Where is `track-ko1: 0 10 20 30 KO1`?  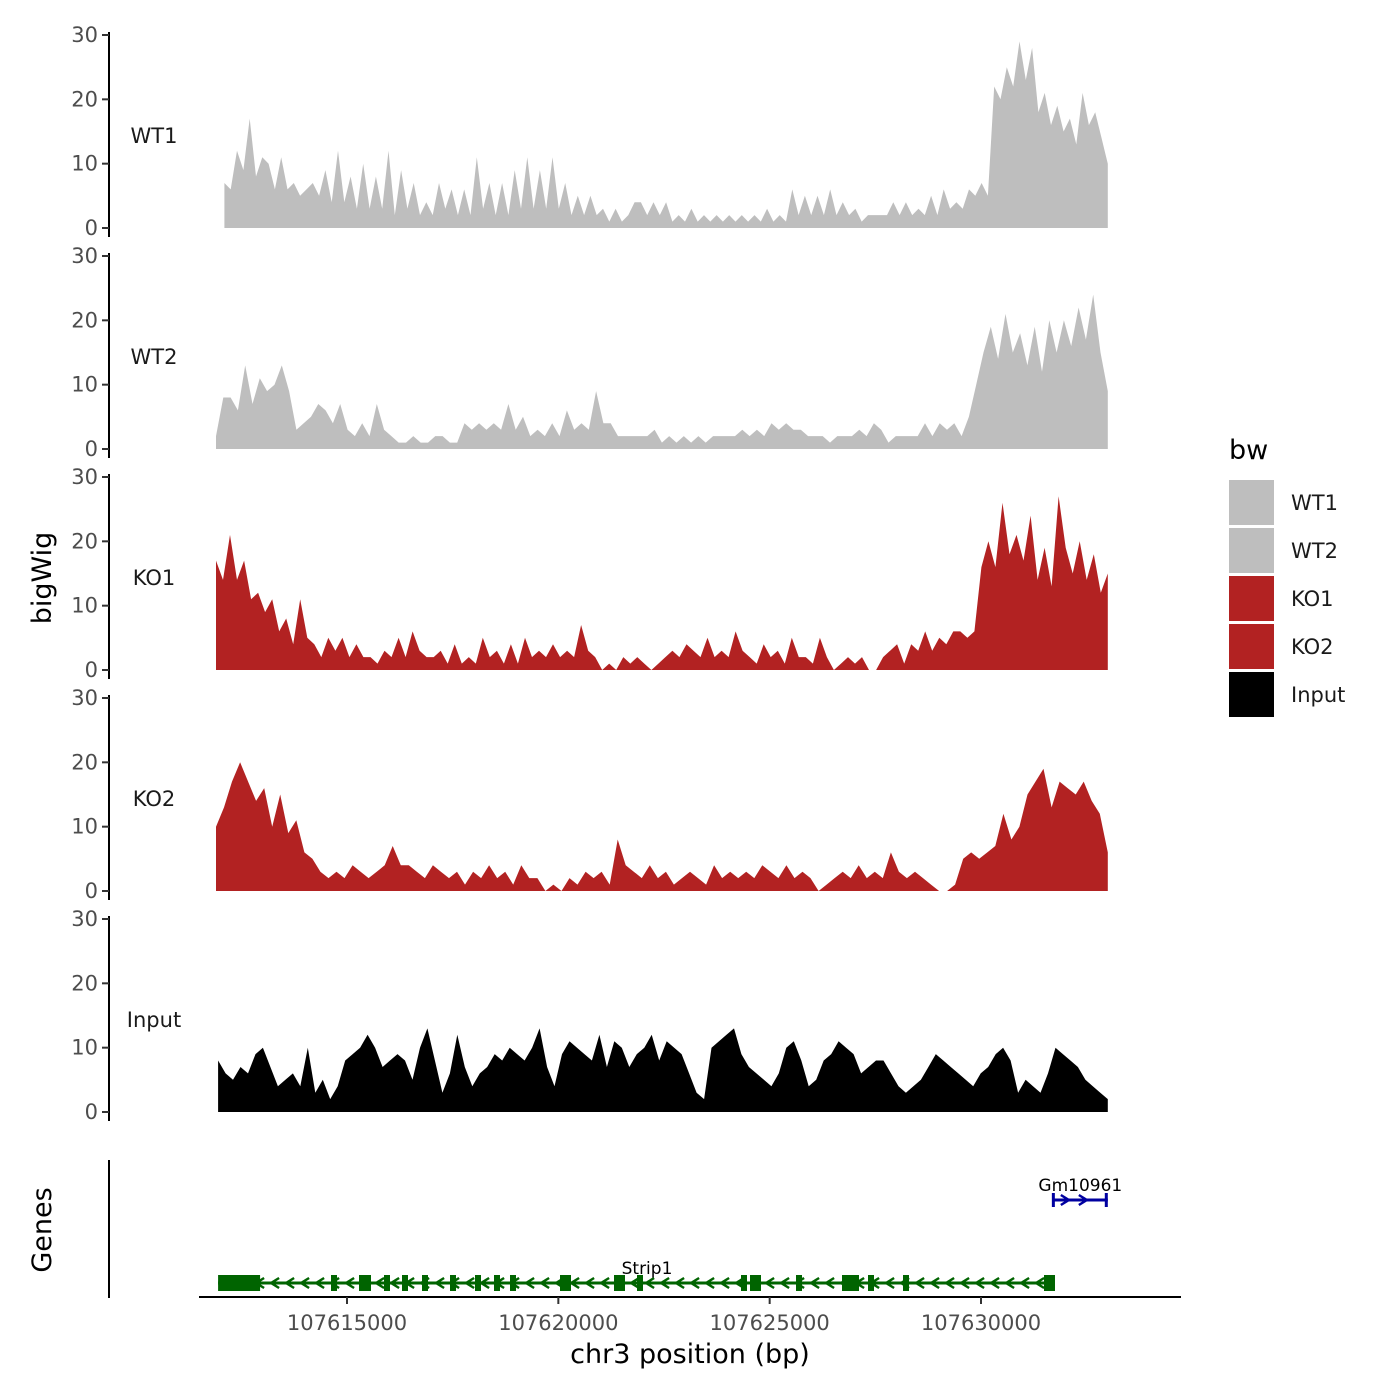
track-ko1: 0 10 20 30 KO1 is located at coordinates (589, 573).